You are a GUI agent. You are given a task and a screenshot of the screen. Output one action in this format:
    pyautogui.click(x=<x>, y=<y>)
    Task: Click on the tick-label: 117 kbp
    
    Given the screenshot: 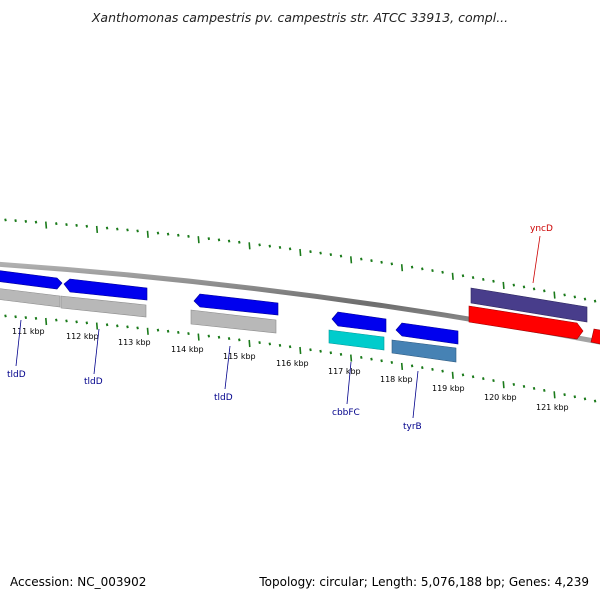 What is the action you would take?
    pyautogui.click(x=344, y=371)
    